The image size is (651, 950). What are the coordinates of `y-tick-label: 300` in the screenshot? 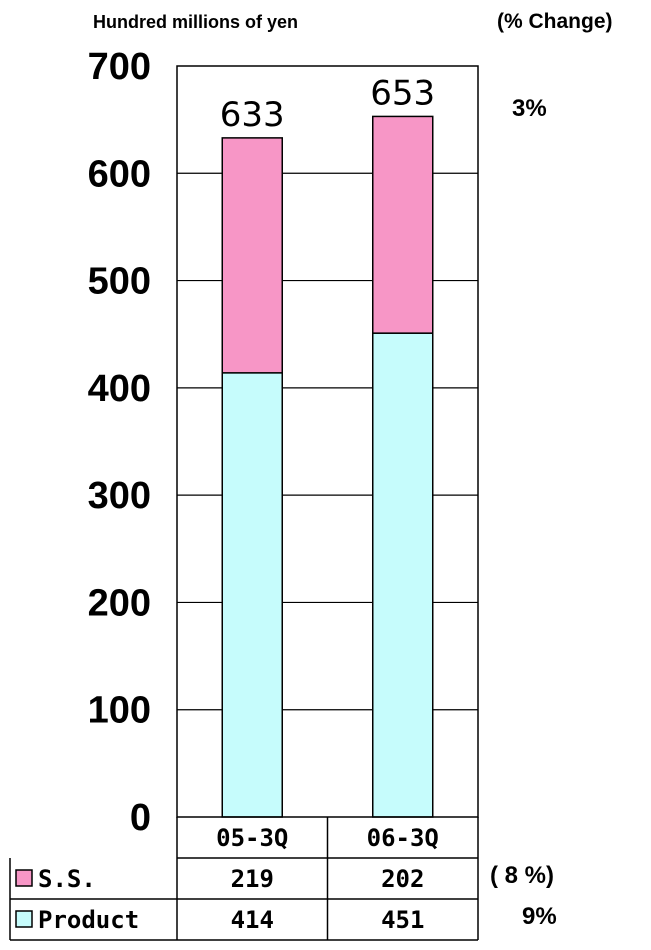 It's located at (119, 496).